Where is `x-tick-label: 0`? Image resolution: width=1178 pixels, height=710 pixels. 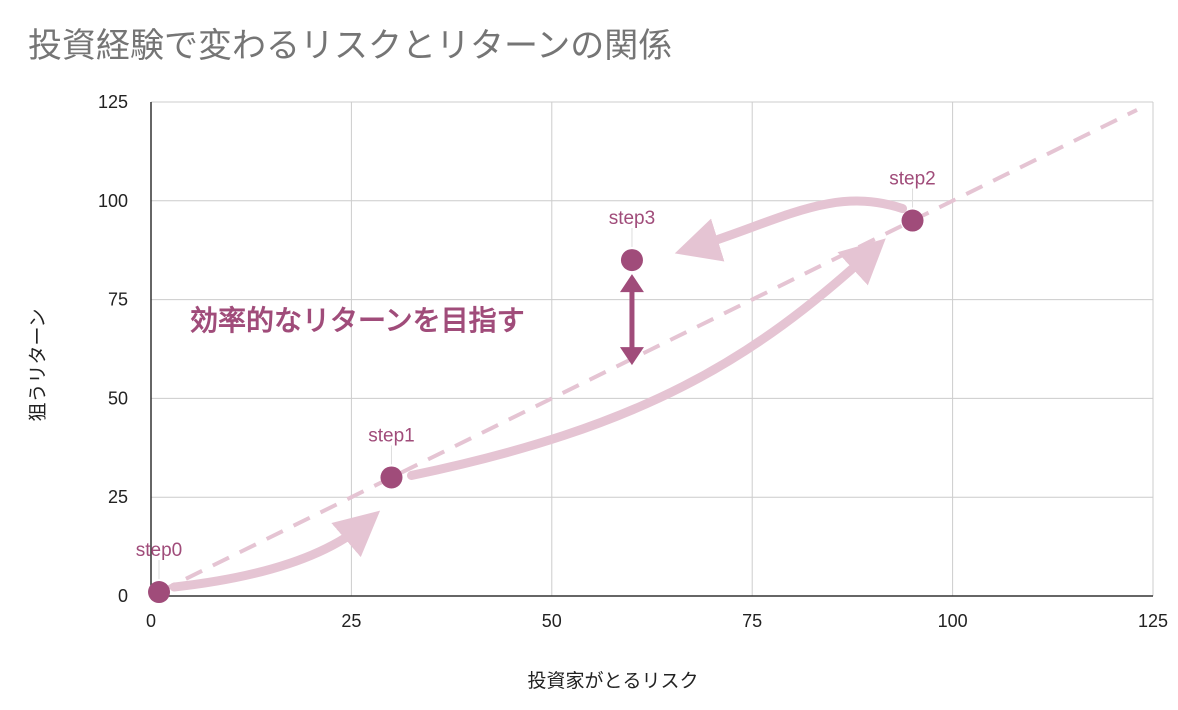 x-tick-label: 0 is located at coordinates (151, 621).